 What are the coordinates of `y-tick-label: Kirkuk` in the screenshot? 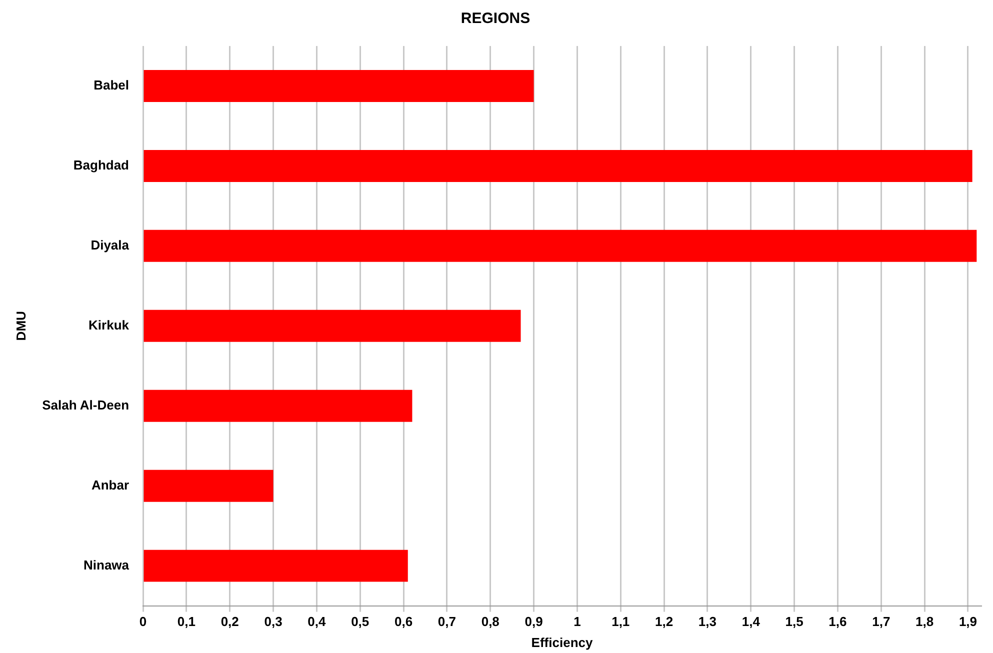 It's located at (109, 324).